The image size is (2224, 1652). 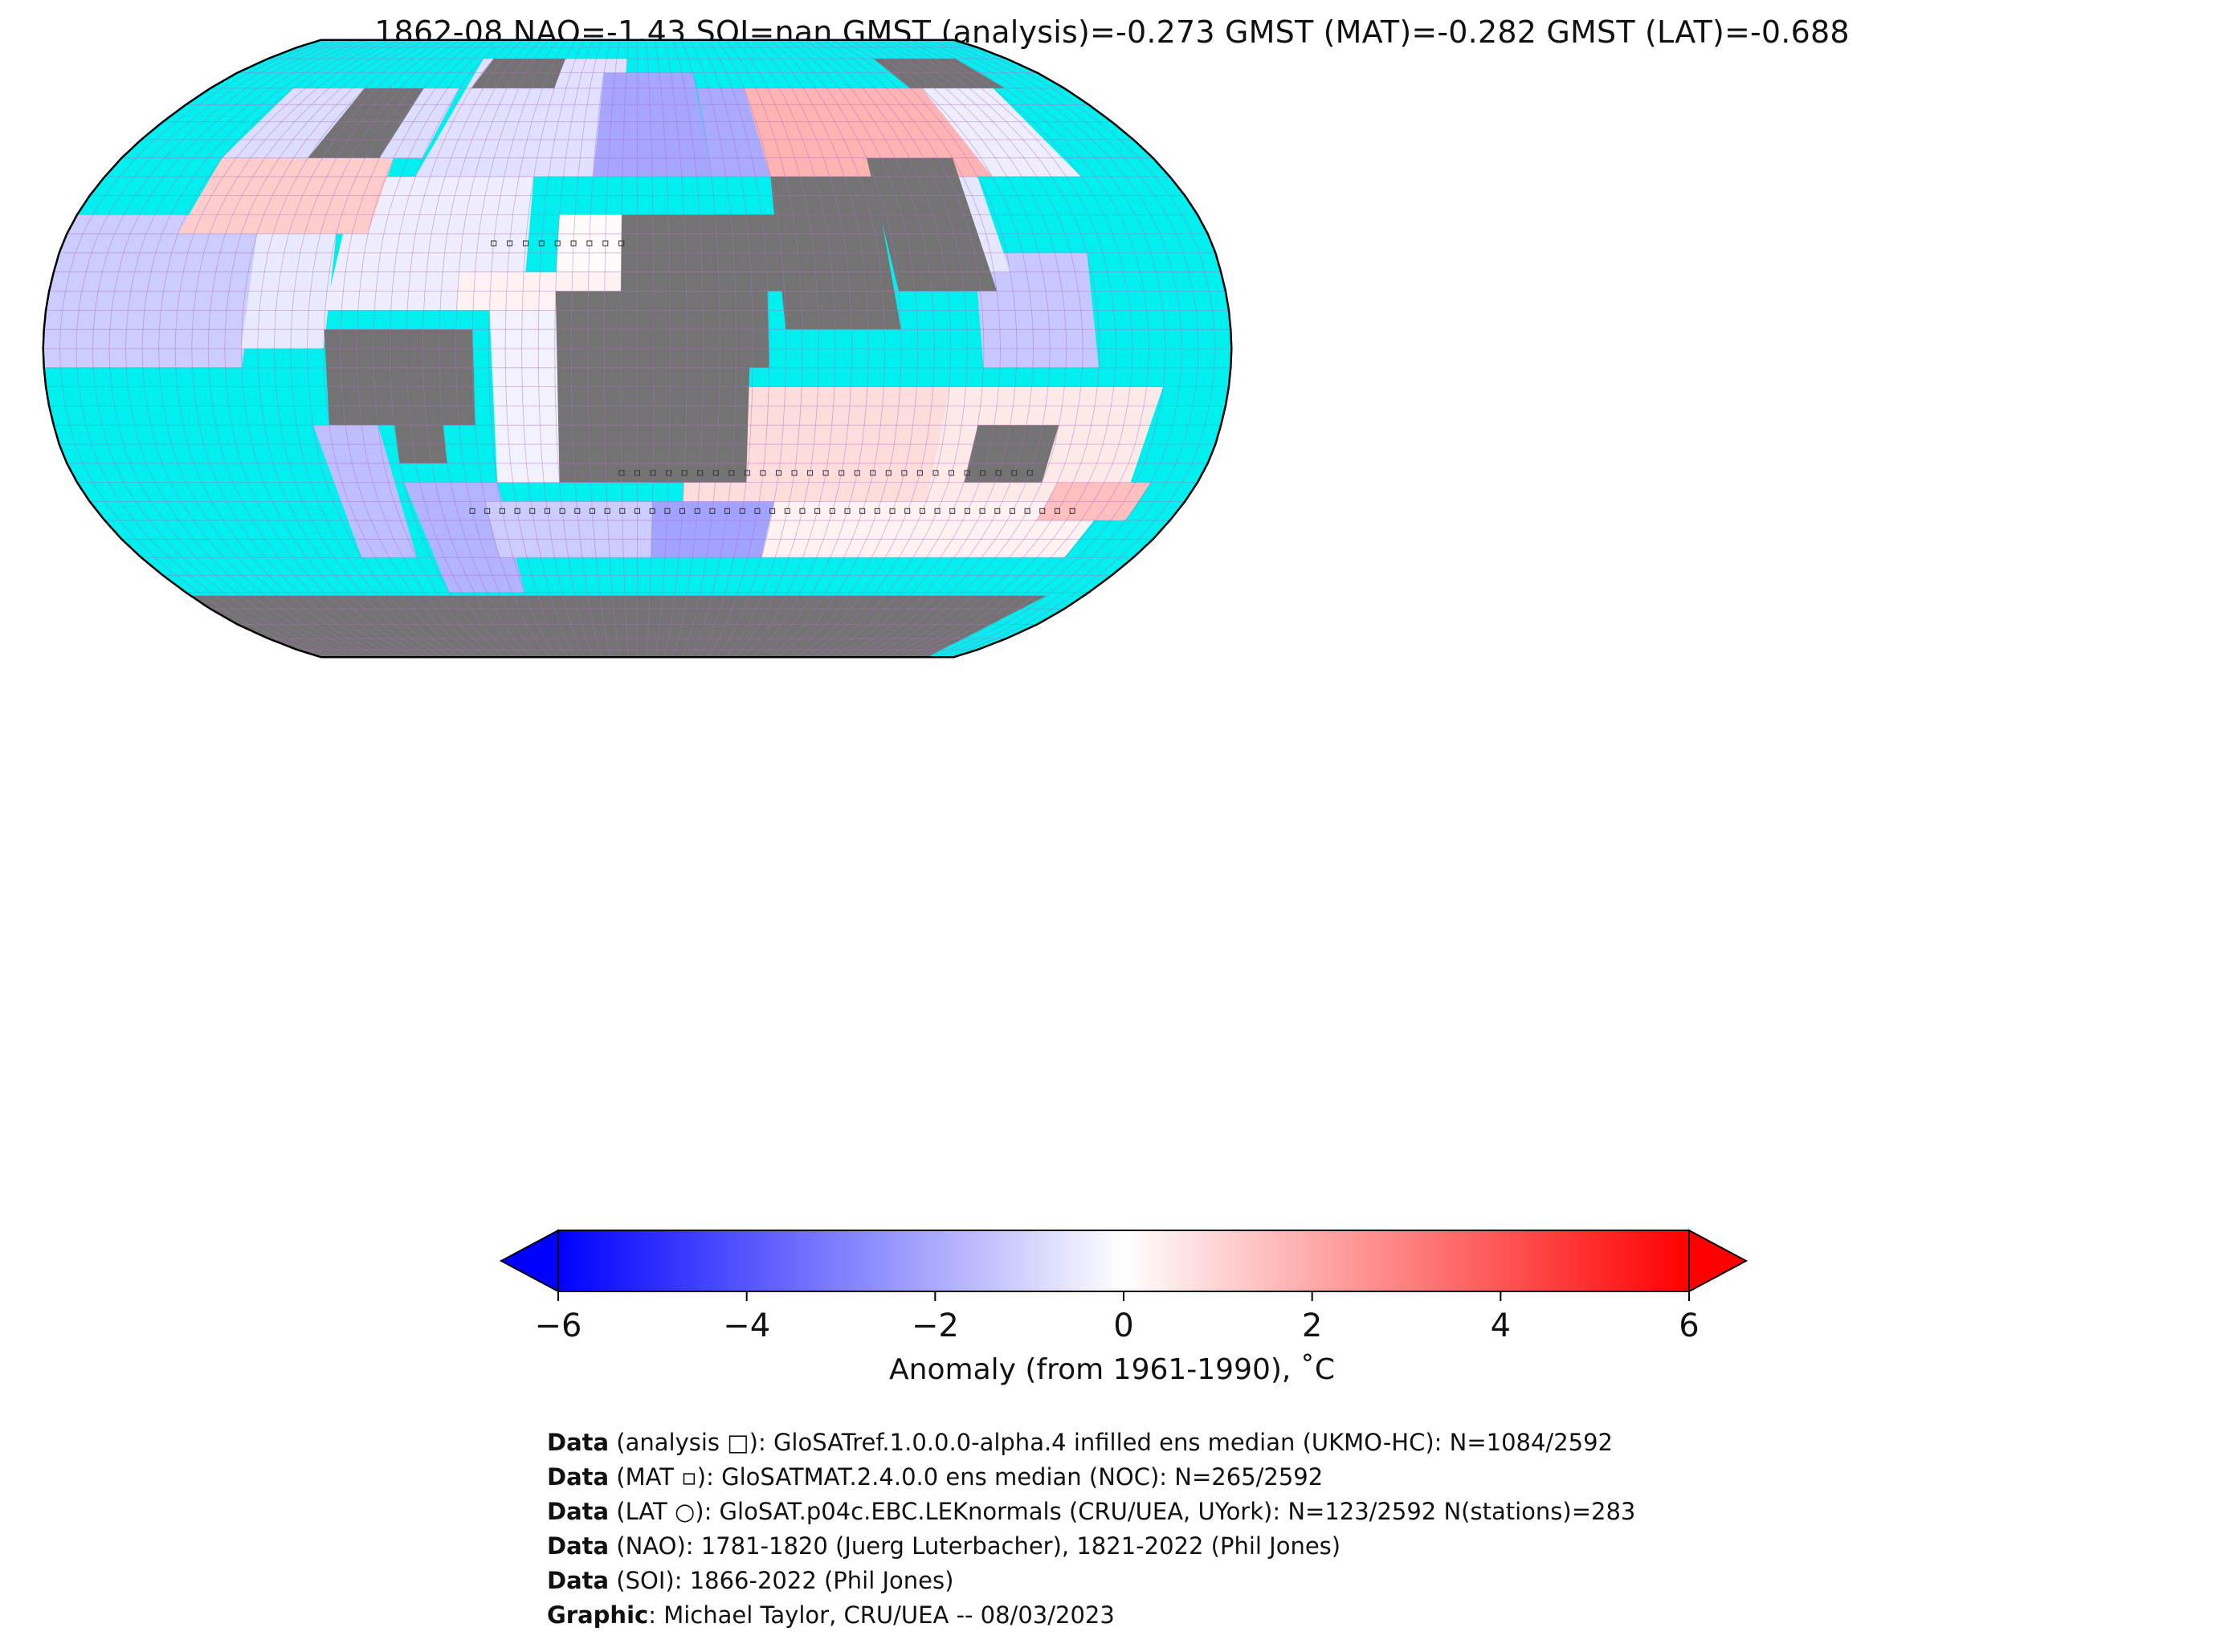 What do you see at coordinates (935, 1325) in the screenshot?
I see `colorbar-tick-label: −2` at bounding box center [935, 1325].